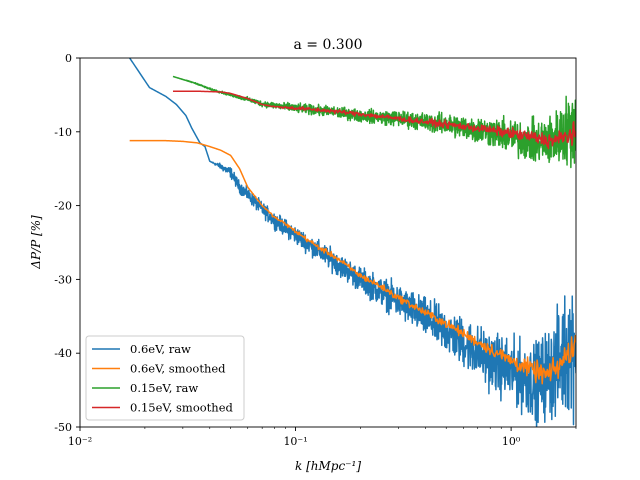  I want to click on y-tick-label: -20, so click(63, 206).